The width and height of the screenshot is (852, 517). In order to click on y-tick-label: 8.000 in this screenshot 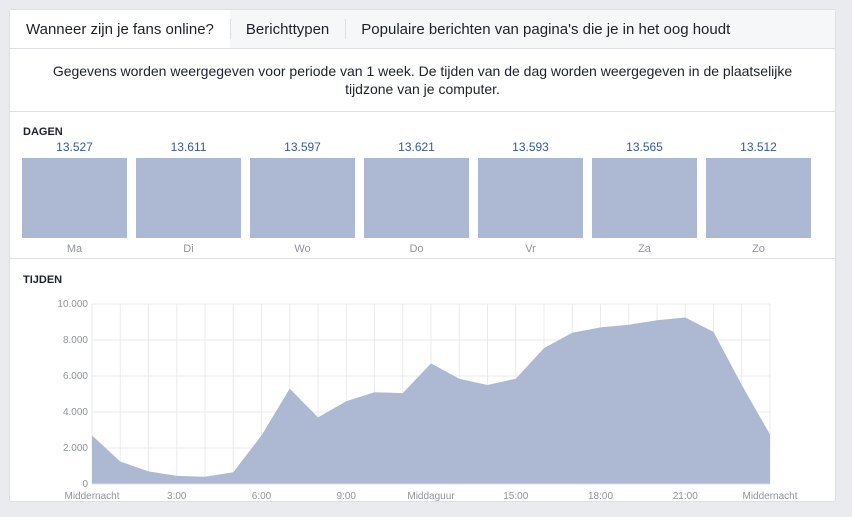, I will do `click(75, 340)`.